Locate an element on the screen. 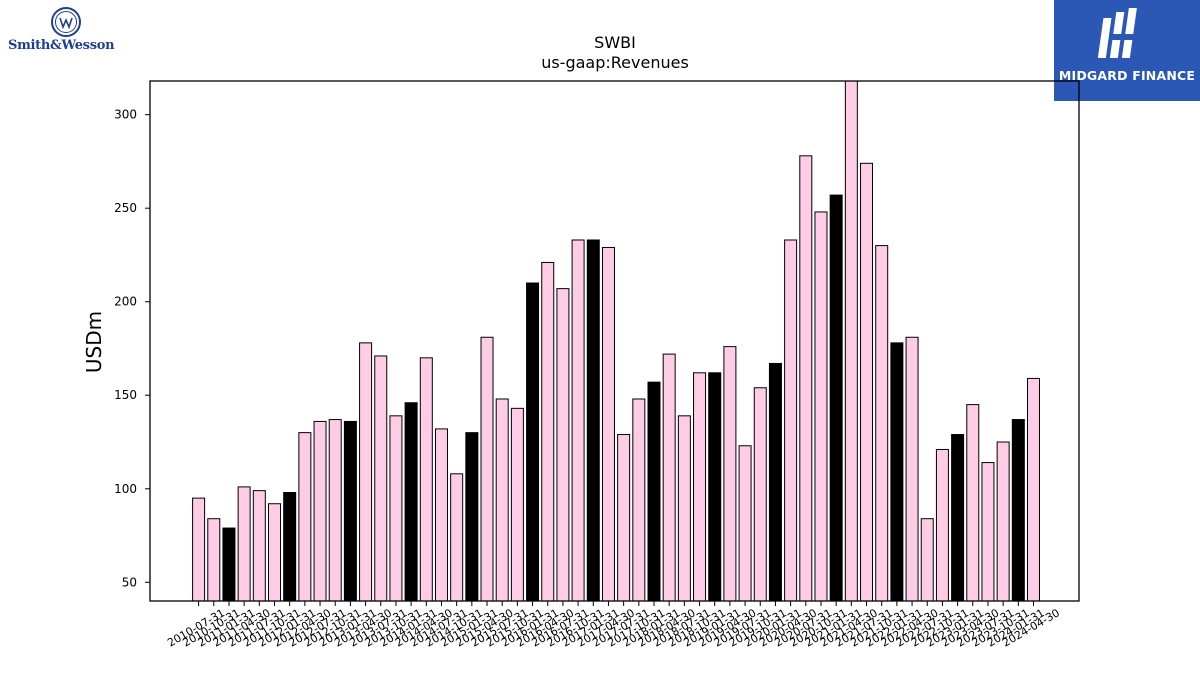  midgard-emblem-icon is located at coordinates (1120, 33).